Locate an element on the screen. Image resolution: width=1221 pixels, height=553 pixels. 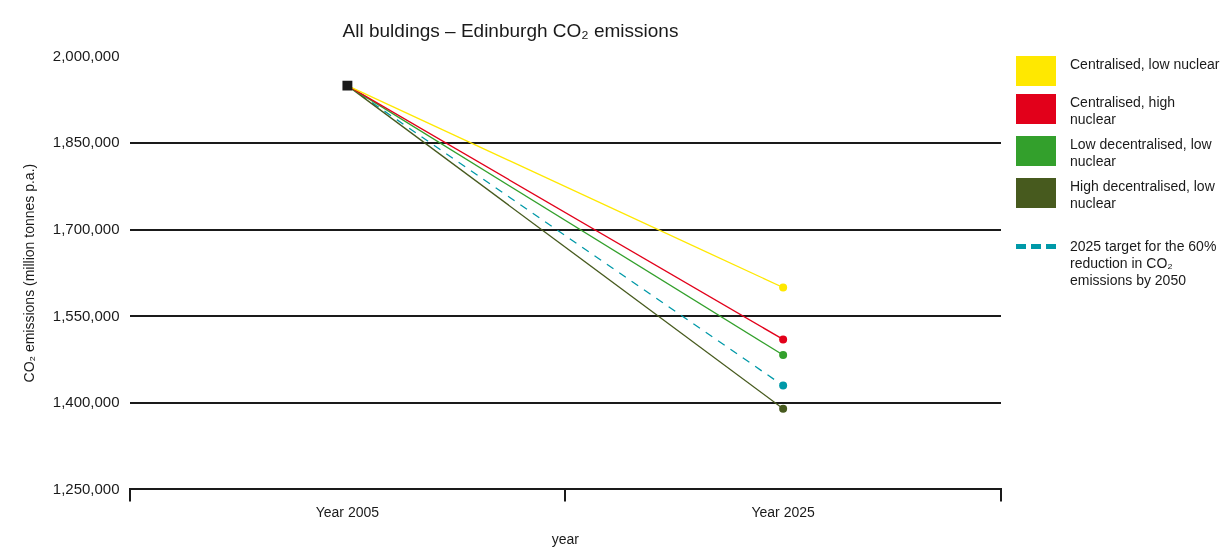
x-axis-title: year is located at coordinates (565, 539).